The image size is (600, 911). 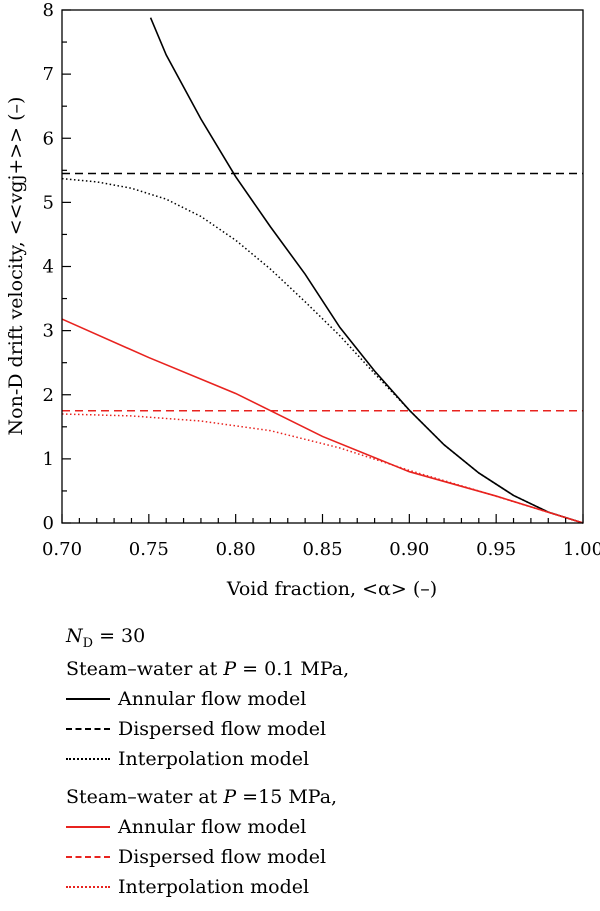 What do you see at coordinates (409, 549) in the screenshot?
I see `x-tick-label: 0.90` at bounding box center [409, 549].